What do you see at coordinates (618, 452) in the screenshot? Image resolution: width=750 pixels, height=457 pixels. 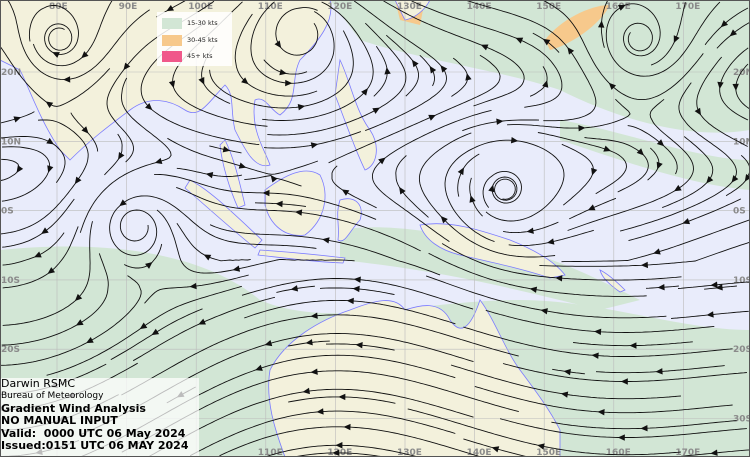 I see `longitude-label-bottom: 160E` at bounding box center [618, 452].